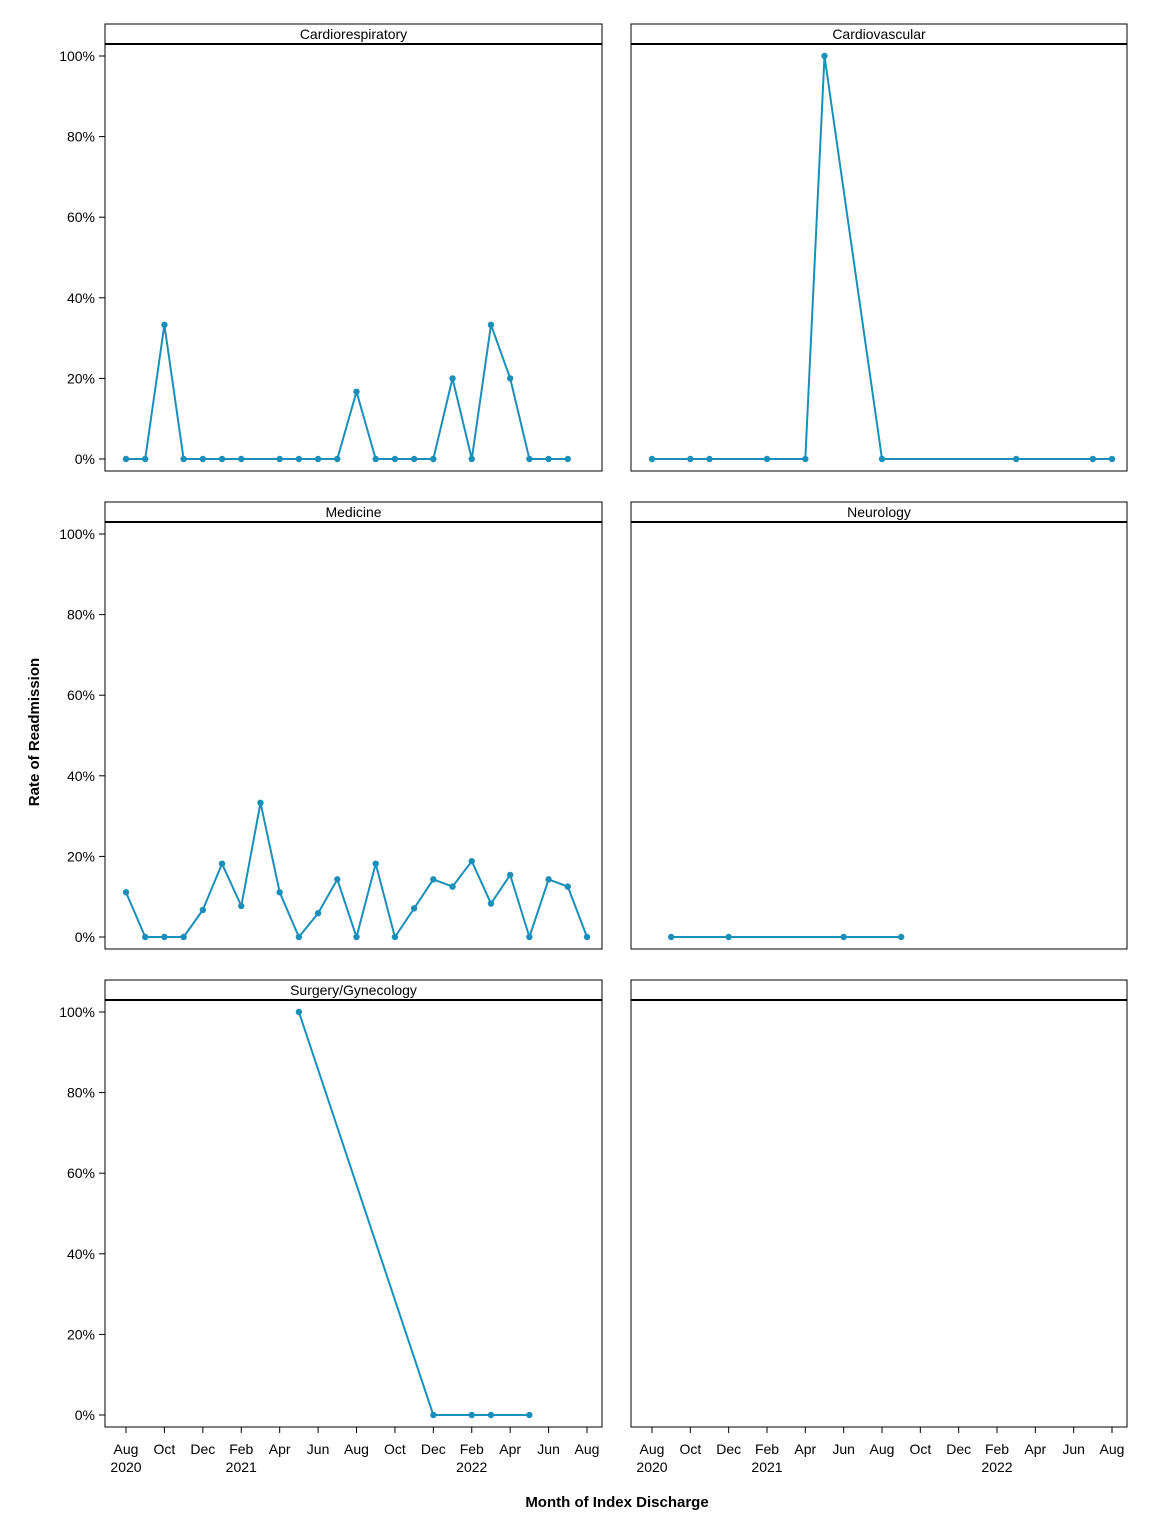 The width and height of the screenshot is (1152, 1536). Describe the element at coordinates (879, 34) in the screenshot. I see `panel-title: Cardiovascular` at that location.